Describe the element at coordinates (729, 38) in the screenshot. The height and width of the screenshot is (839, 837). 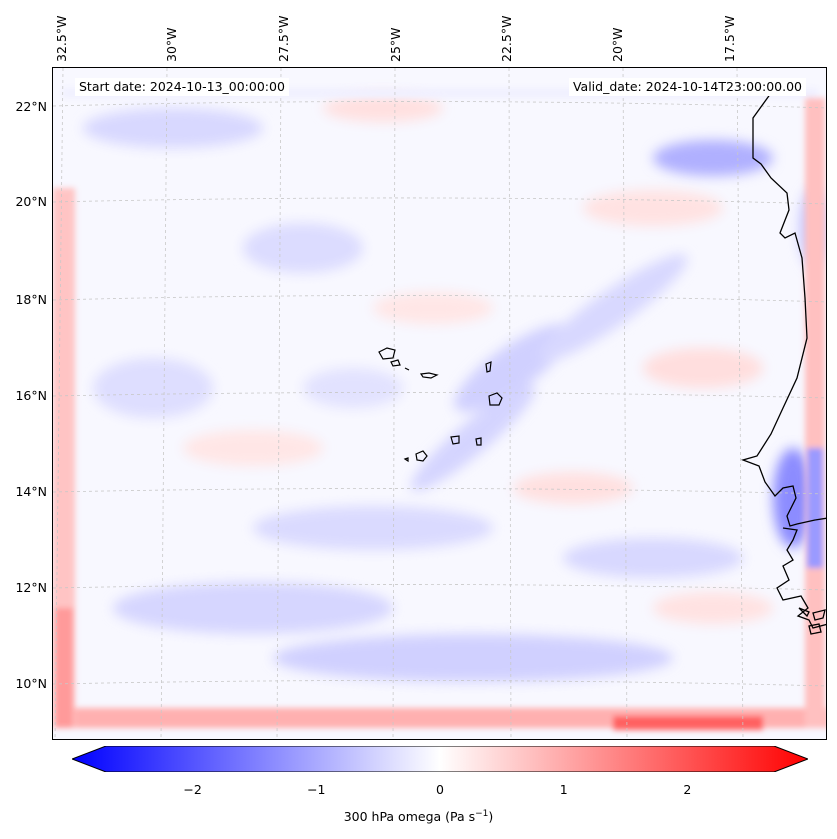
I see `lon-label-17-5w: 17.5°W` at that location.